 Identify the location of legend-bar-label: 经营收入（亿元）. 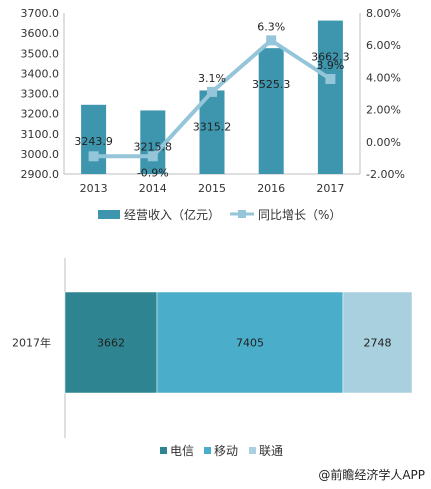
(172, 214).